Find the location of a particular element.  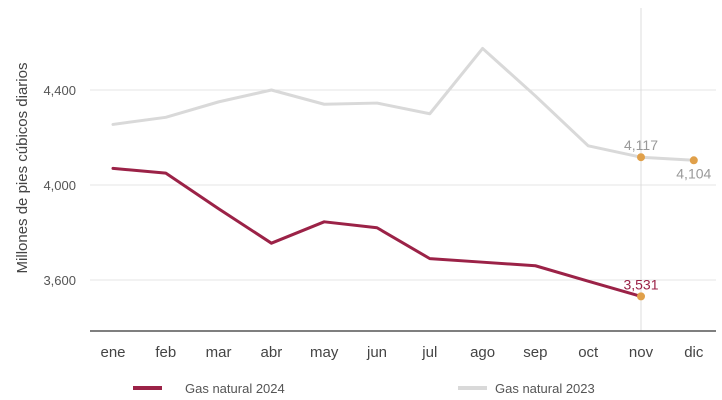

x-tick-label: jun is located at coordinates (376, 352).